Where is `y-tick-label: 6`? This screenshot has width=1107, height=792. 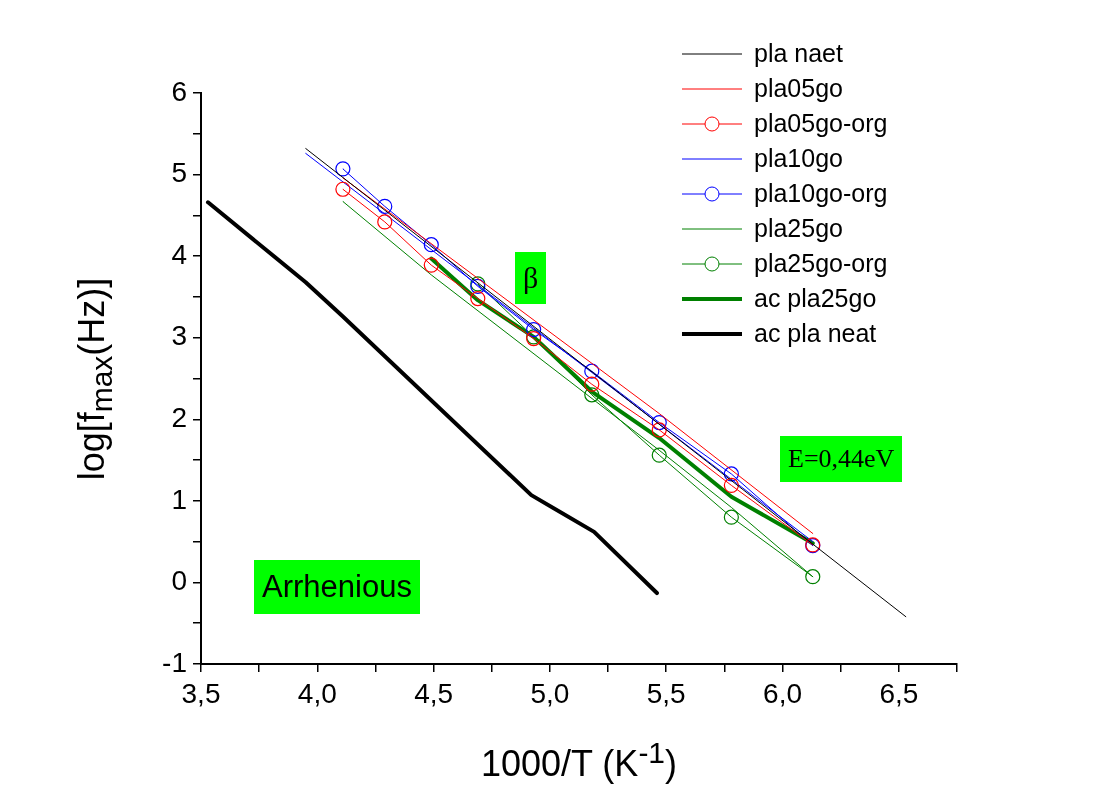
y-tick-label: 6 is located at coordinates (179, 91).